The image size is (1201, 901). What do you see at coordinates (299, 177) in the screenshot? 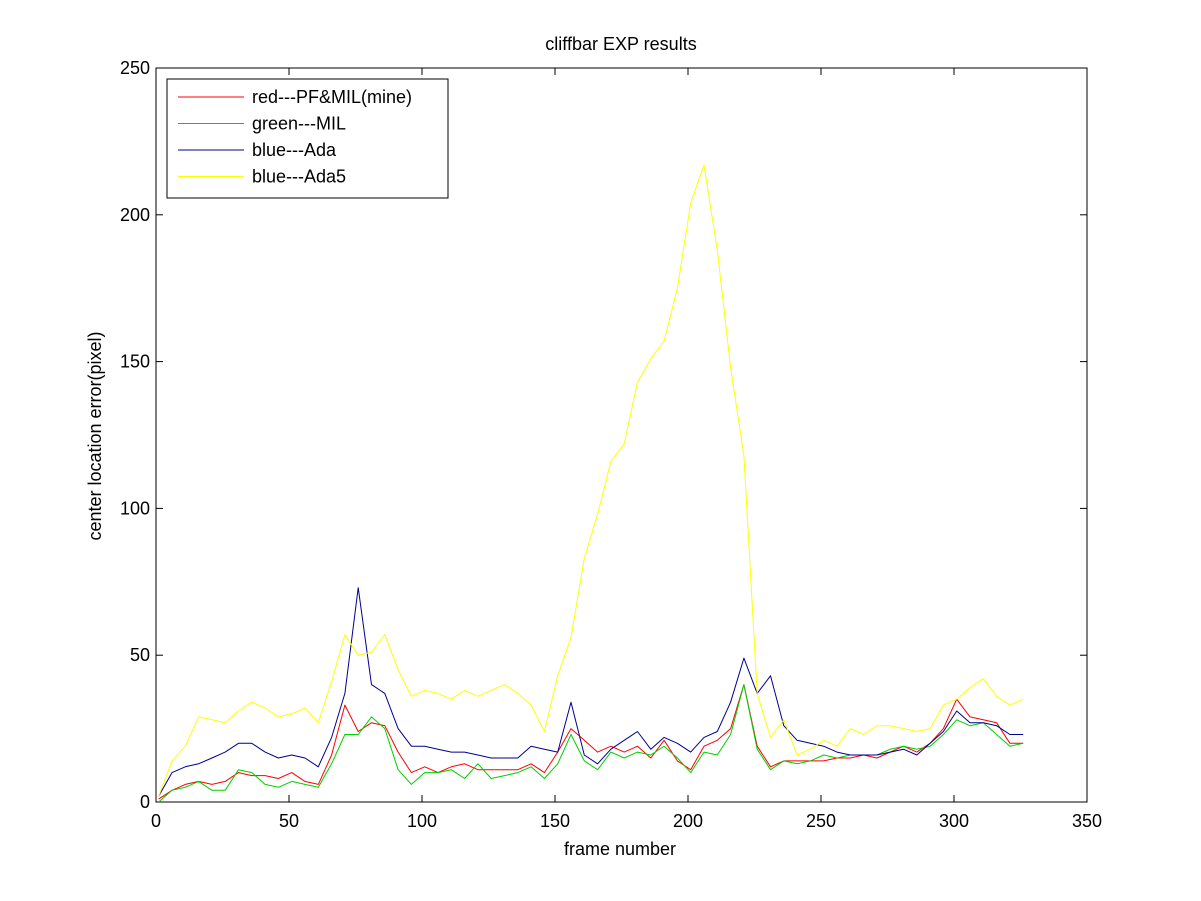
I see `legend-label-3: blue---Ada5` at bounding box center [299, 177].